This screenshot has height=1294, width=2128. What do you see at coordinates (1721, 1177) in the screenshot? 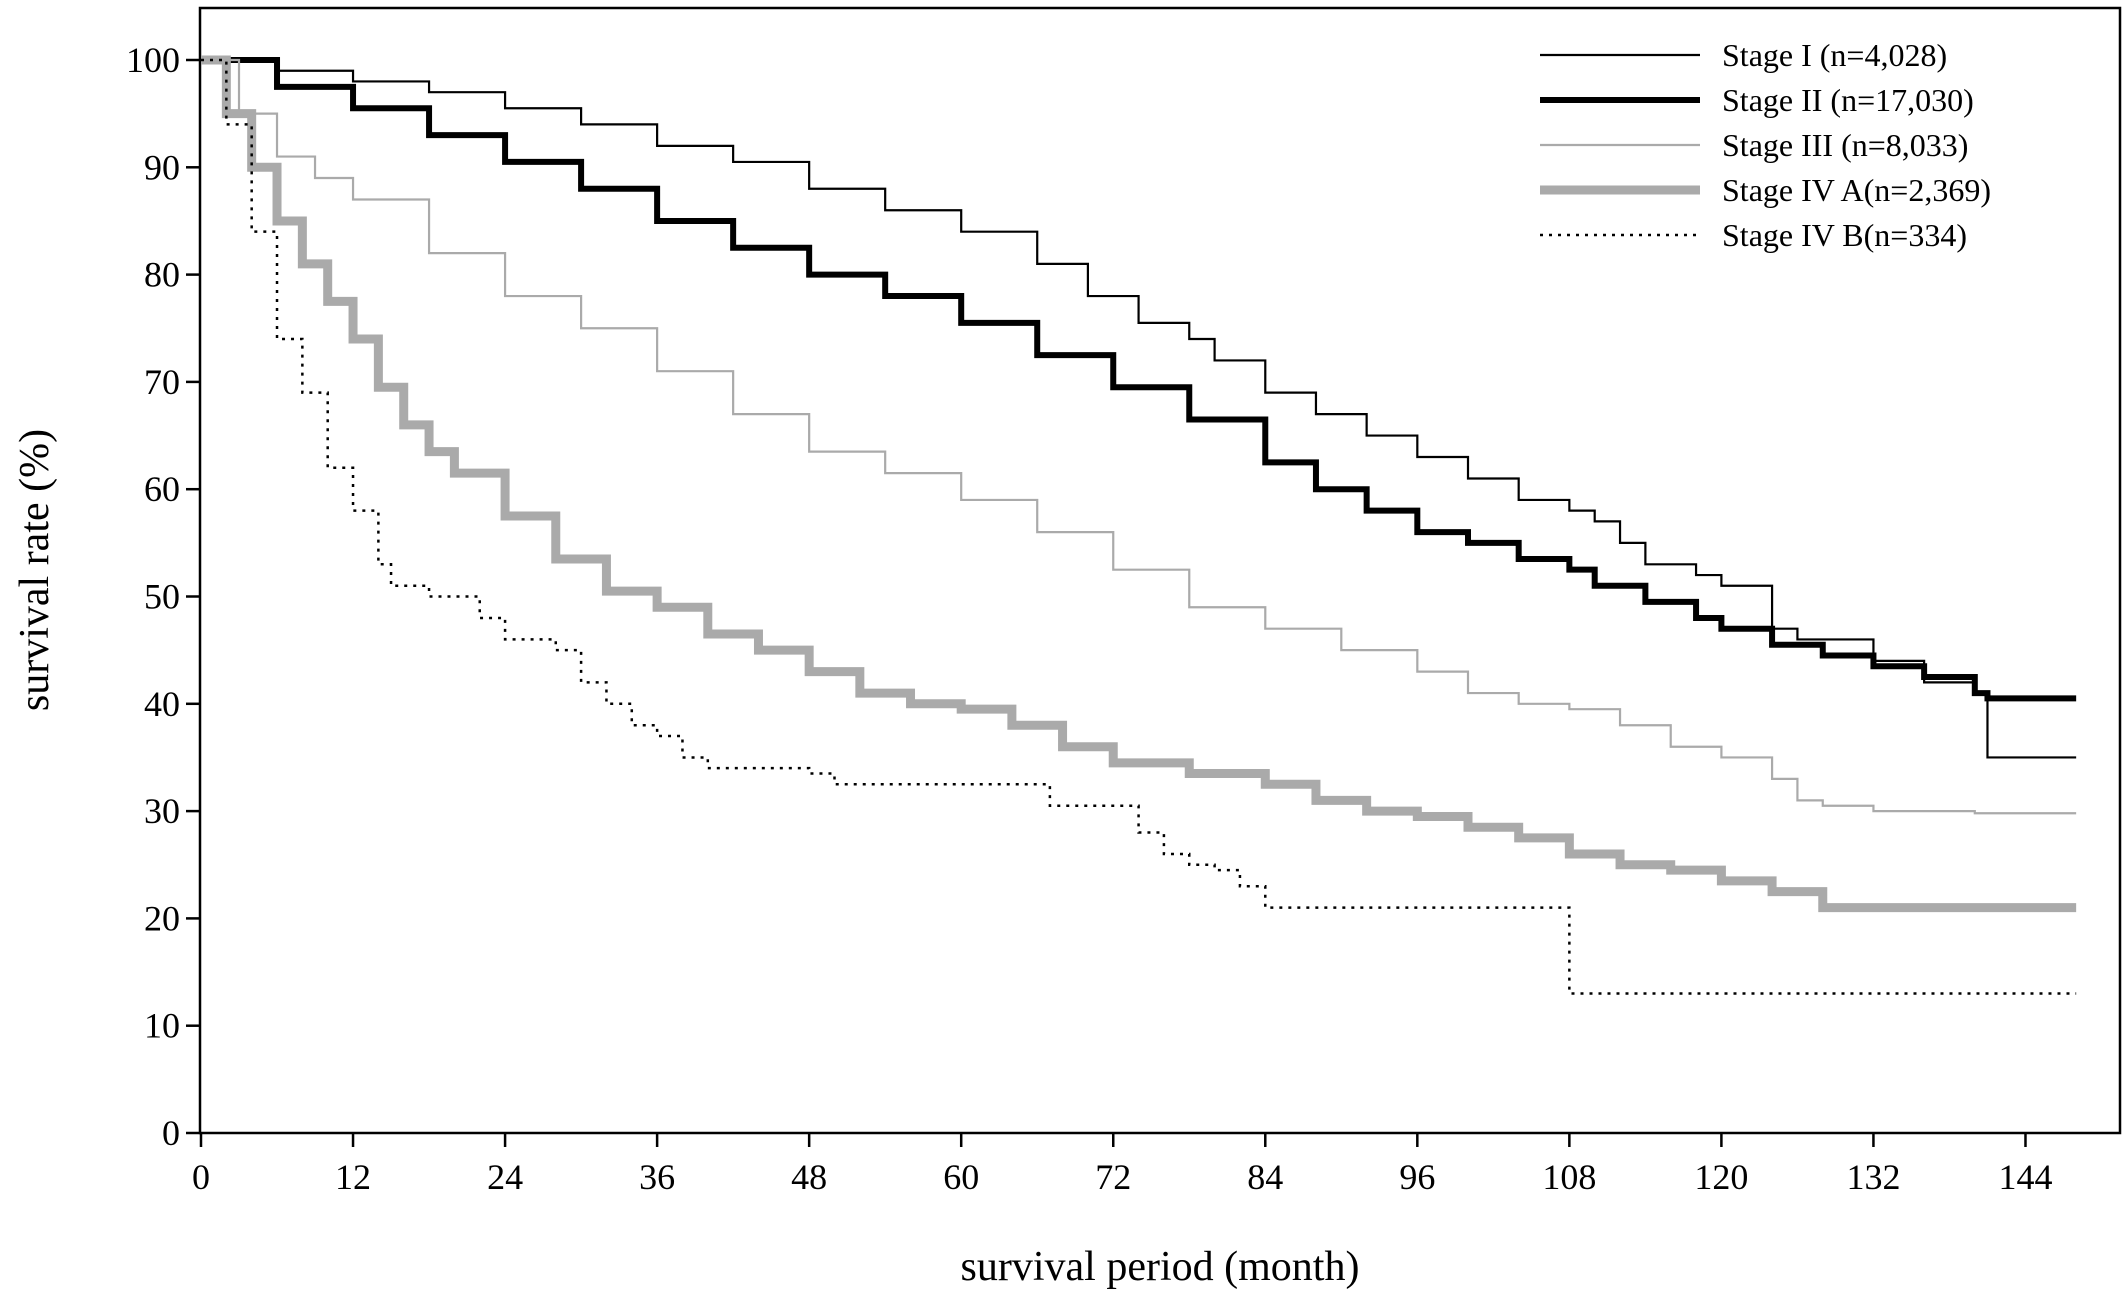
I see `x-tick-label: 120` at bounding box center [1721, 1177].